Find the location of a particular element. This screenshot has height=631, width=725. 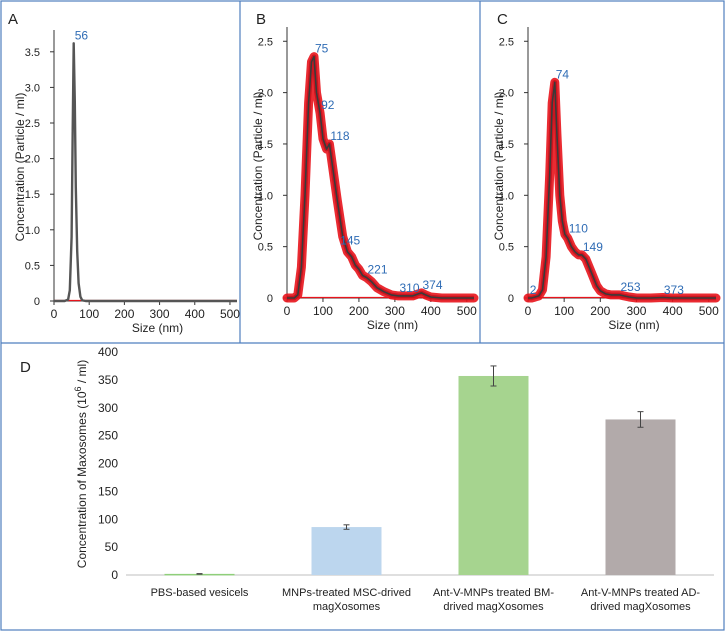

y-tick-label: 300 is located at coordinates (108, 408).